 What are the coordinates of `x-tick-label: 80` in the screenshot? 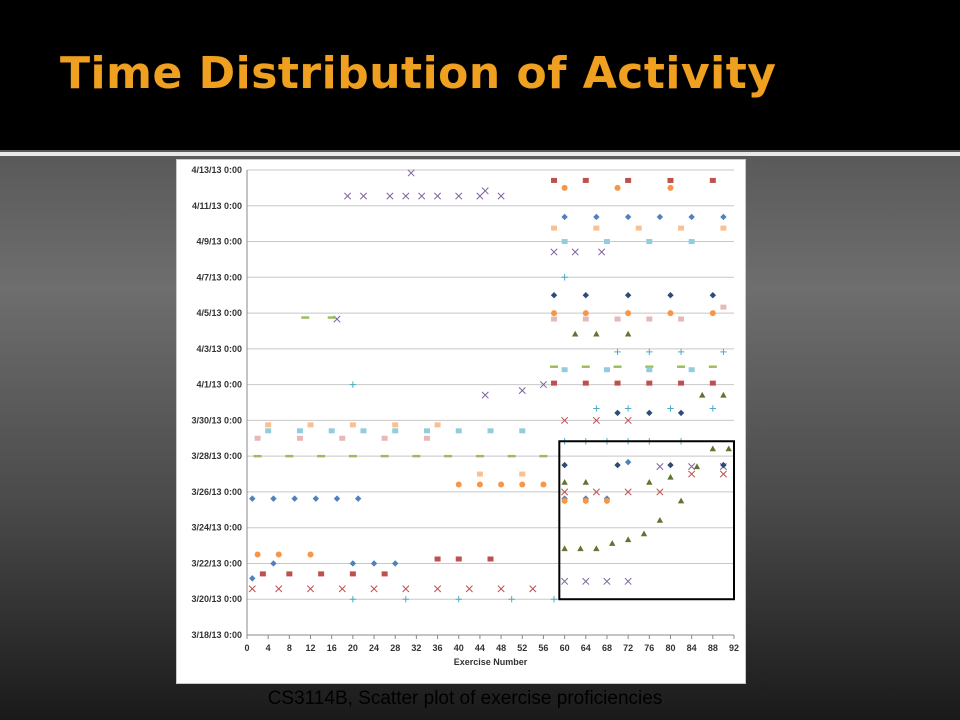 It's located at (670, 648).